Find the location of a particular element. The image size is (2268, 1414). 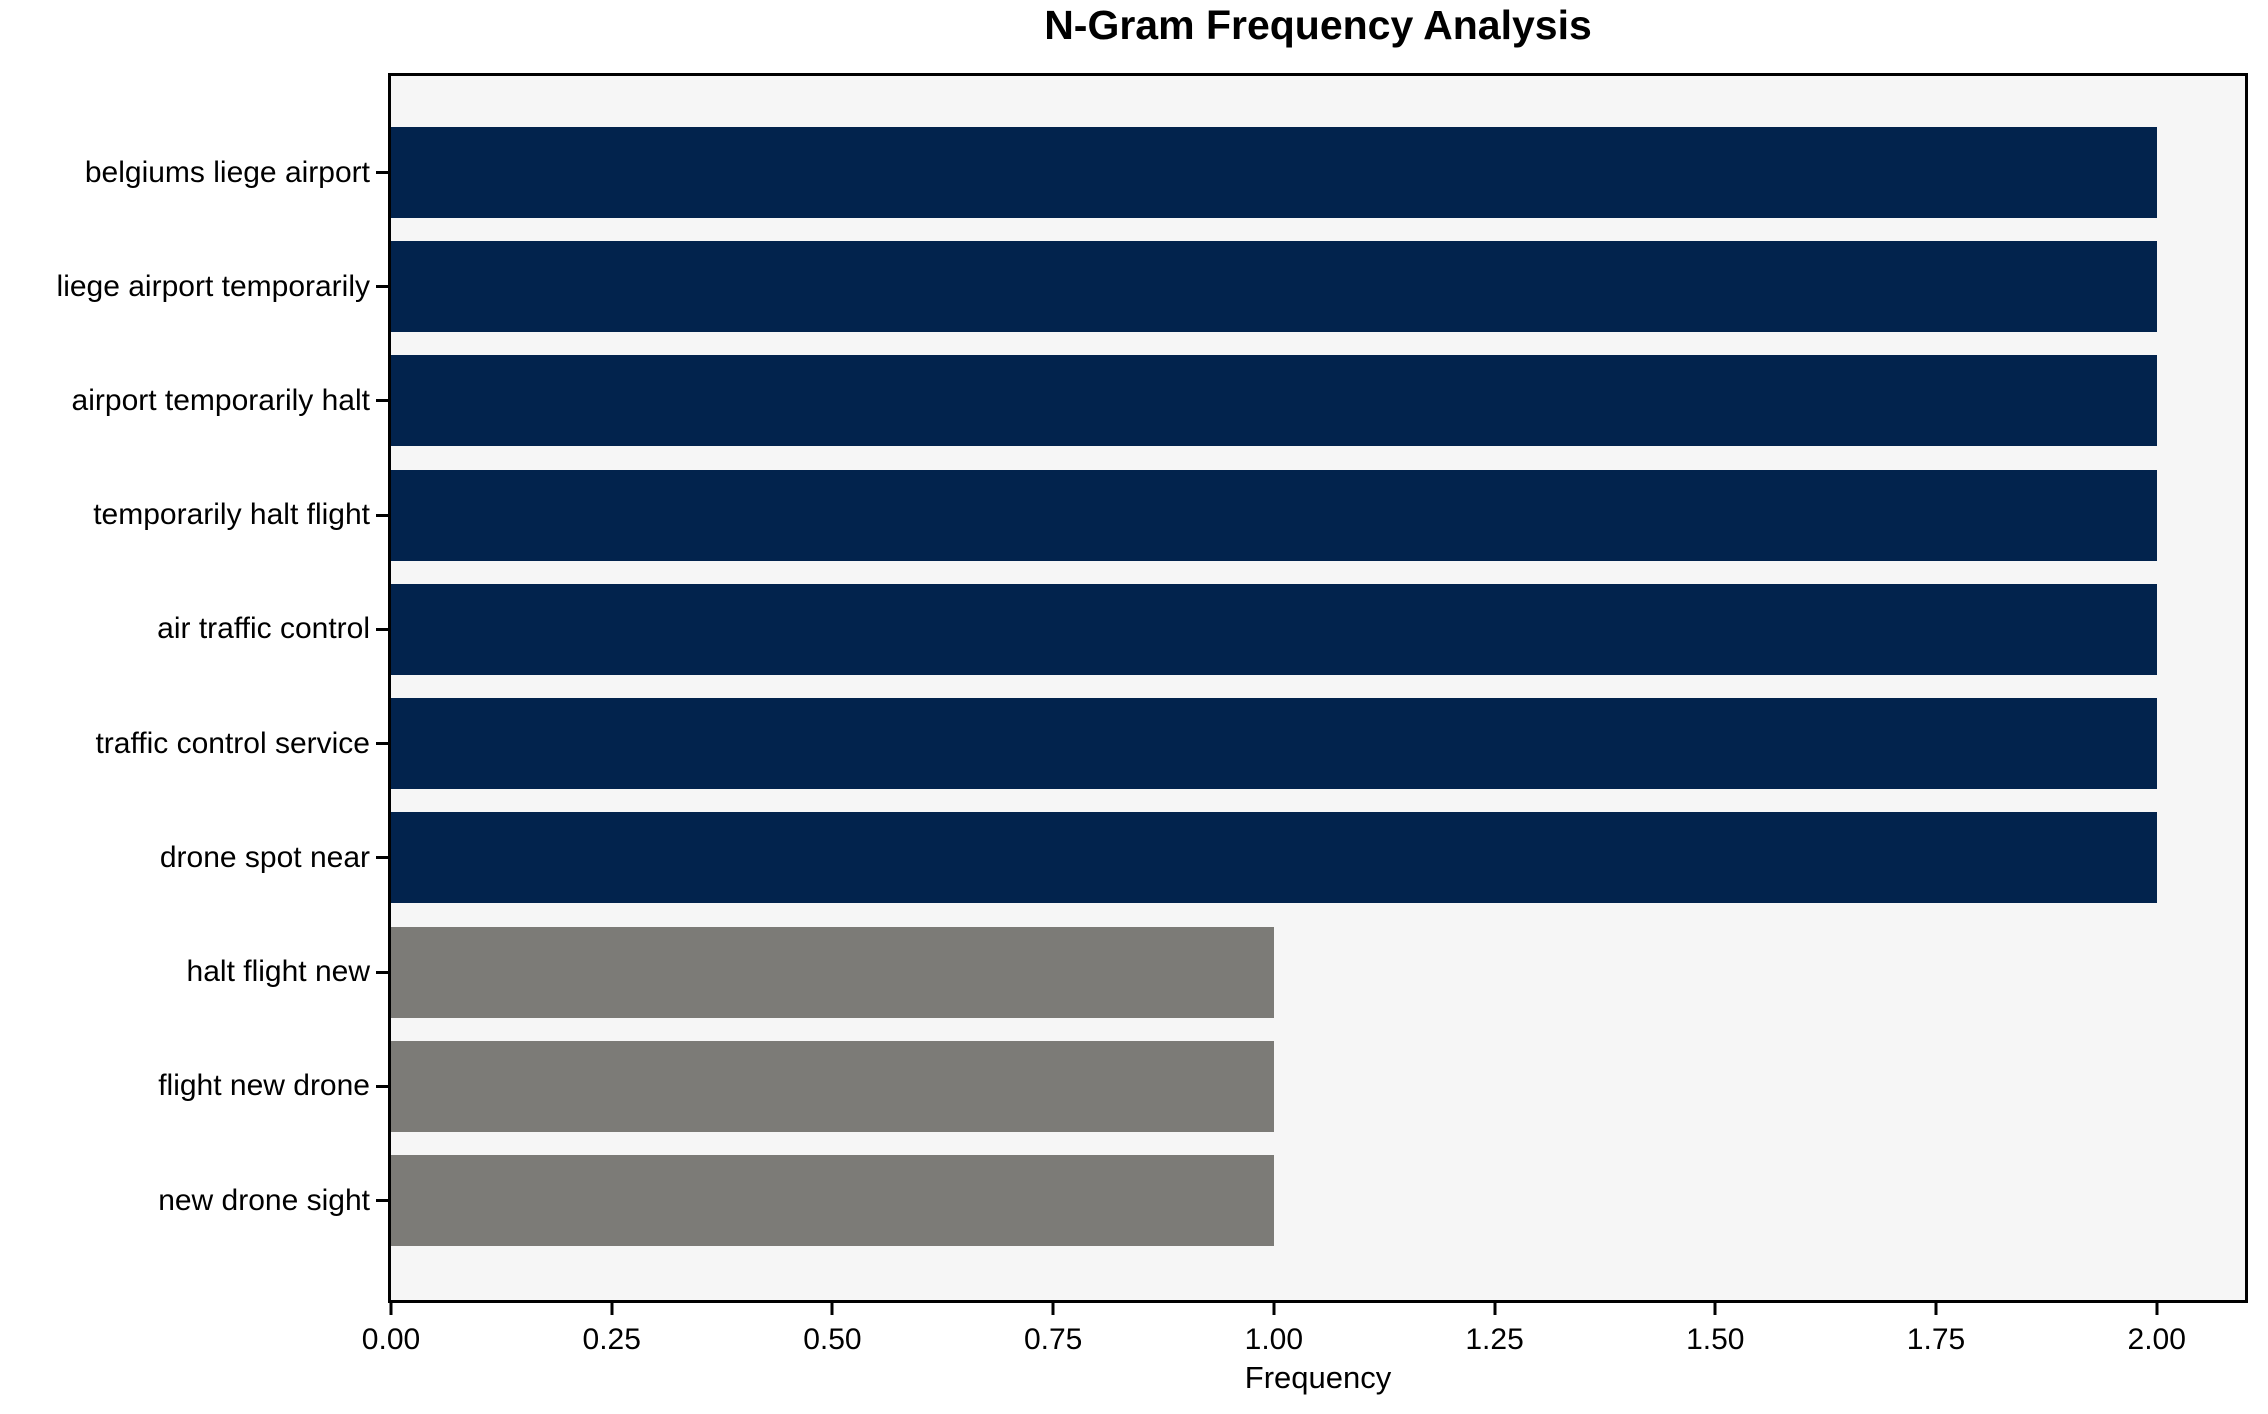

y-tick-label: air traffic control is located at coordinates (263, 629).